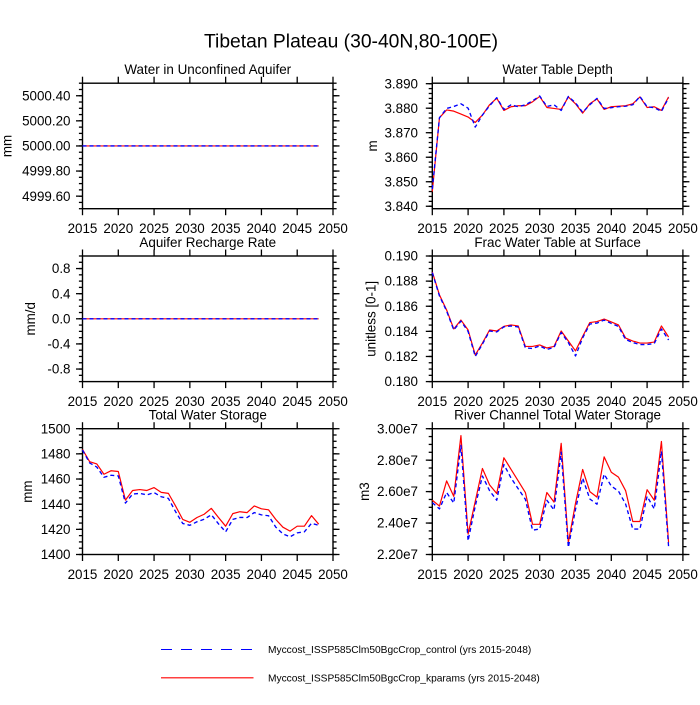 The width and height of the screenshot is (700, 705). Describe the element at coordinates (56, 428) in the screenshot. I see `svg-text: 1500` at that location.